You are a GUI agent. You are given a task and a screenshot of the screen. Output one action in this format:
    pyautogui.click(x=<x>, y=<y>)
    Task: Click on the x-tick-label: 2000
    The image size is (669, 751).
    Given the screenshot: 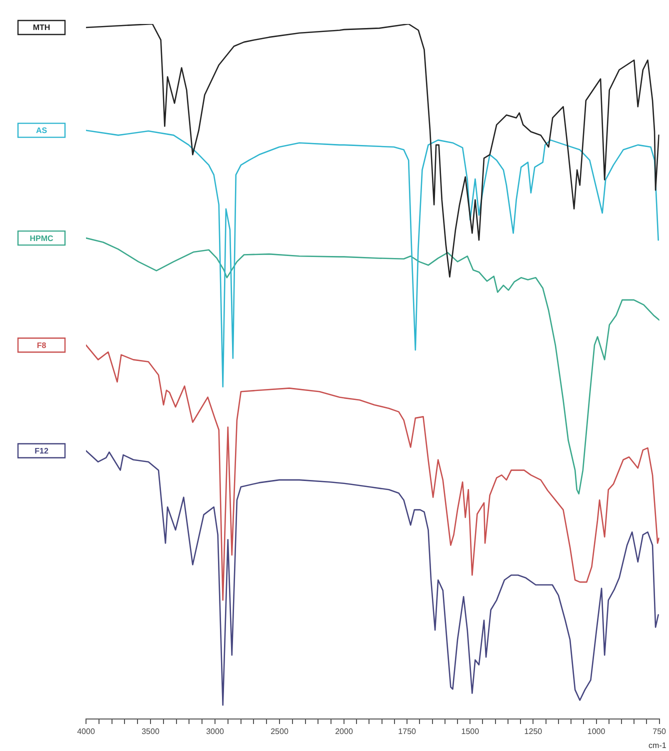 What is the action you would take?
    pyautogui.click(x=344, y=731)
    